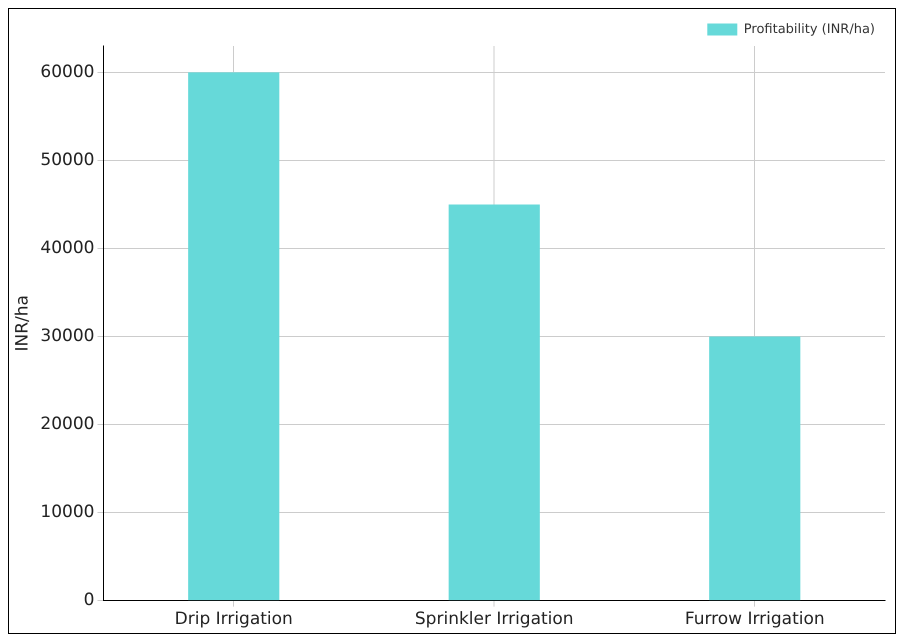  I want to click on y-tick-label: 20000, so click(67, 424).